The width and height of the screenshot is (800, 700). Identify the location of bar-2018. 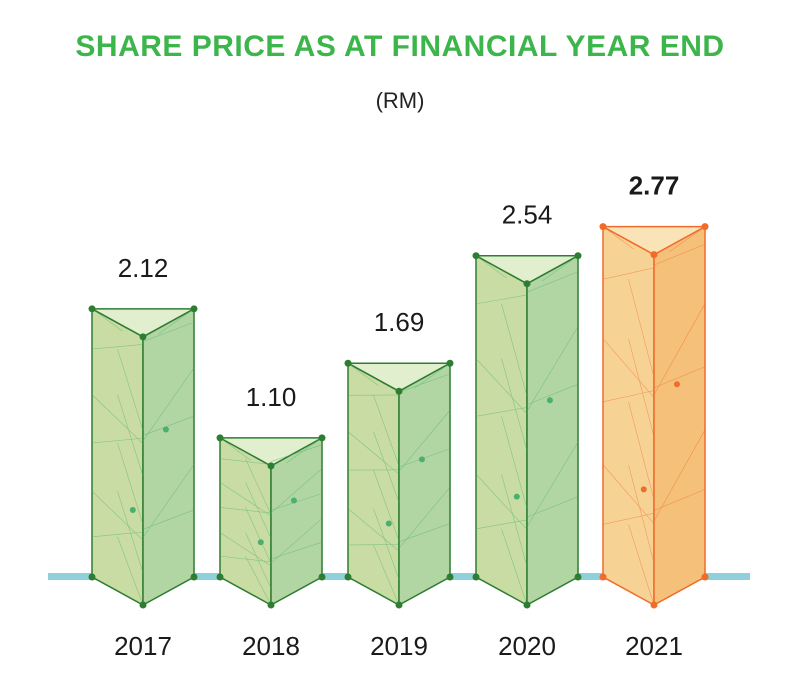
(271, 521).